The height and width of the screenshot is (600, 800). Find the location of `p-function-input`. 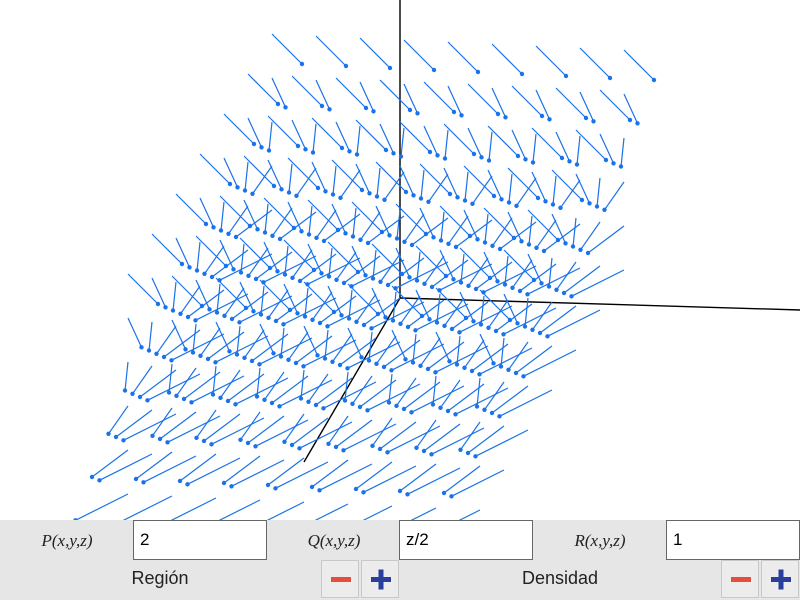

p-function-input is located at coordinates (200, 540).